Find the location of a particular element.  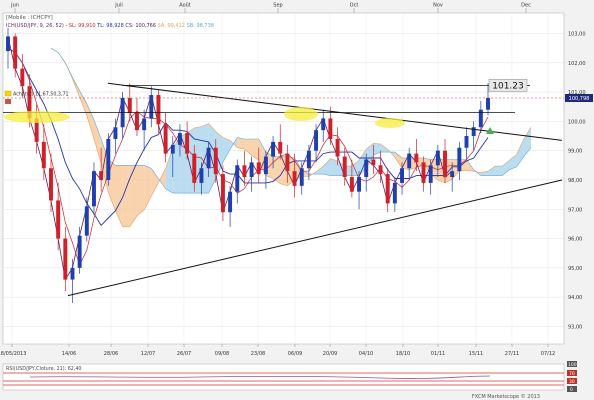

x-tick-label: 18/10 is located at coordinates (403, 354).